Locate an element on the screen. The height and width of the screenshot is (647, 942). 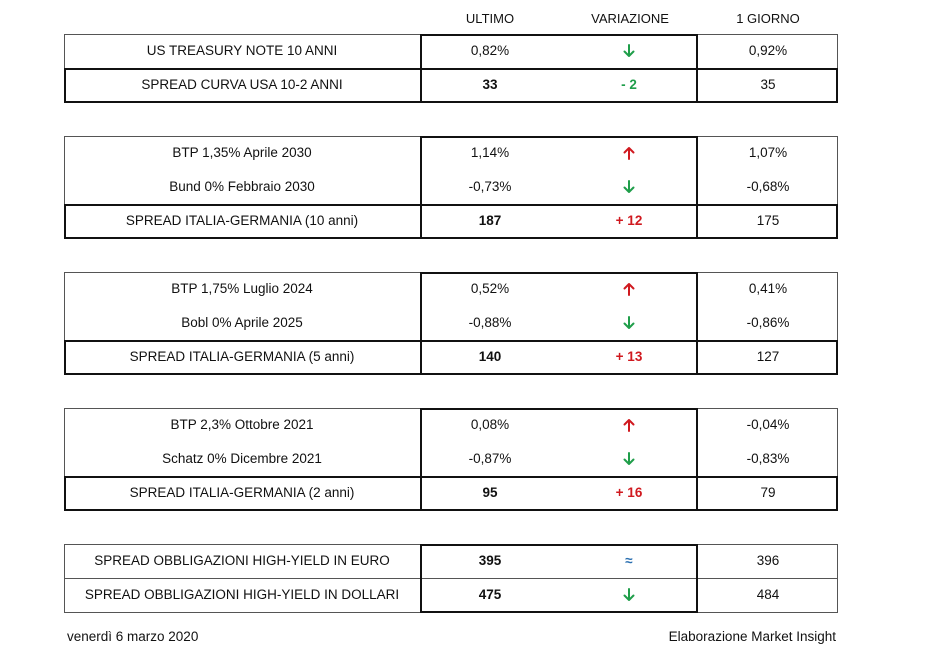
row-name: BTP 2,3% Ottobre 2021 is located at coordinates (242, 424).